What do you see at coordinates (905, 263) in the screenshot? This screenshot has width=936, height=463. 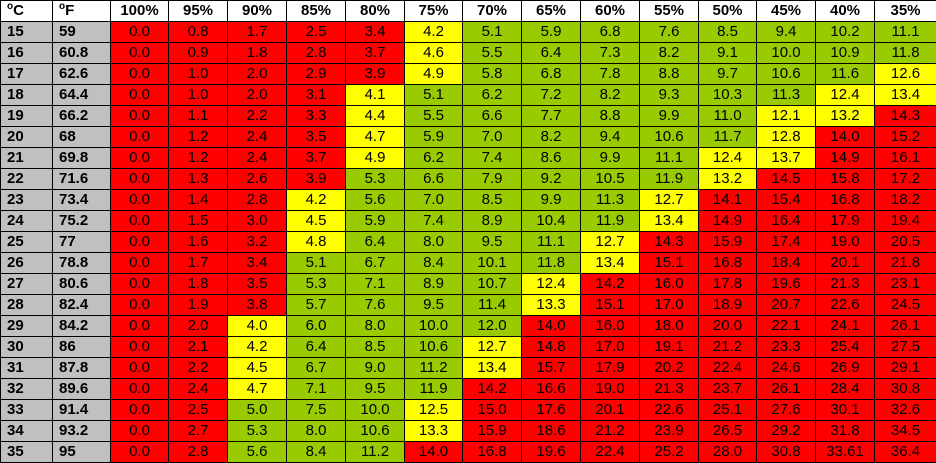 I see `value-cell: 21.8` at bounding box center [905, 263].